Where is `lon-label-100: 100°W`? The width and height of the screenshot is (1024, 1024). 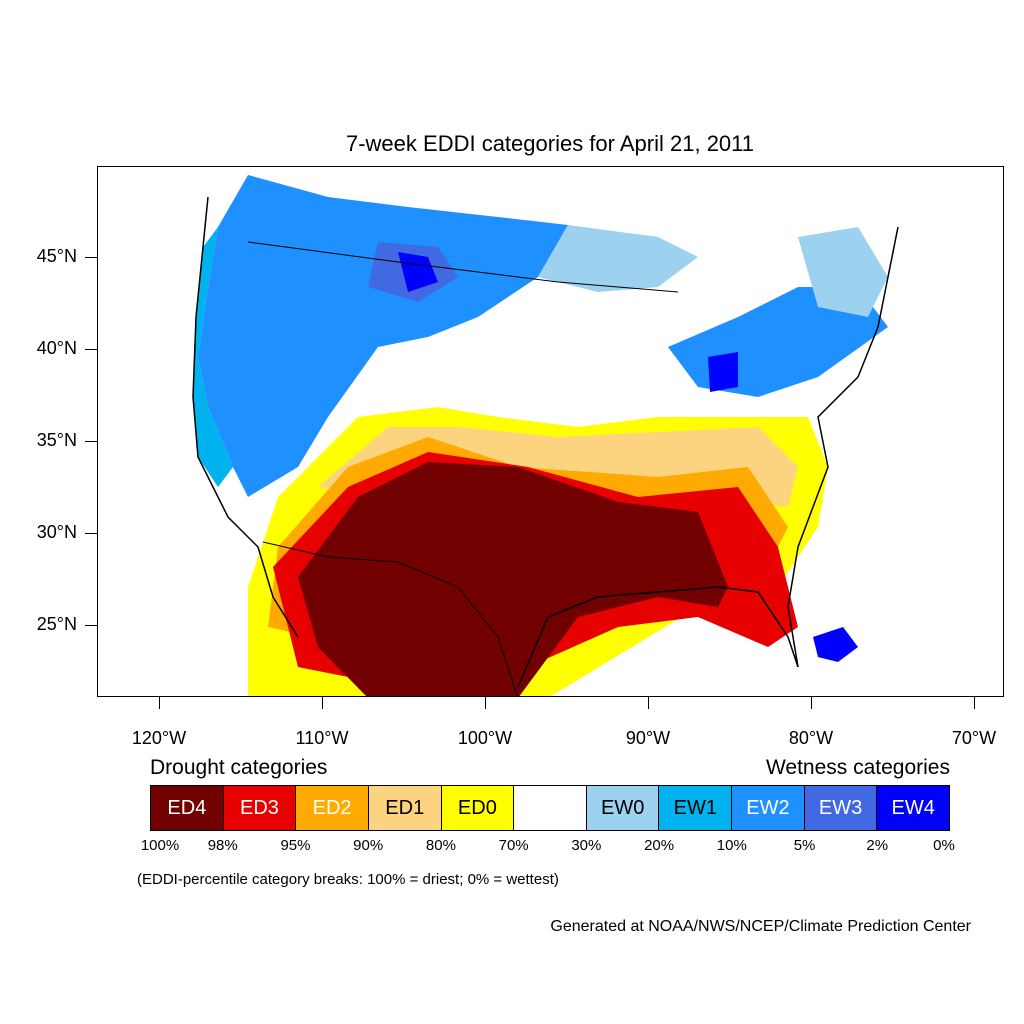 lon-label-100: 100°W is located at coordinates (485, 738).